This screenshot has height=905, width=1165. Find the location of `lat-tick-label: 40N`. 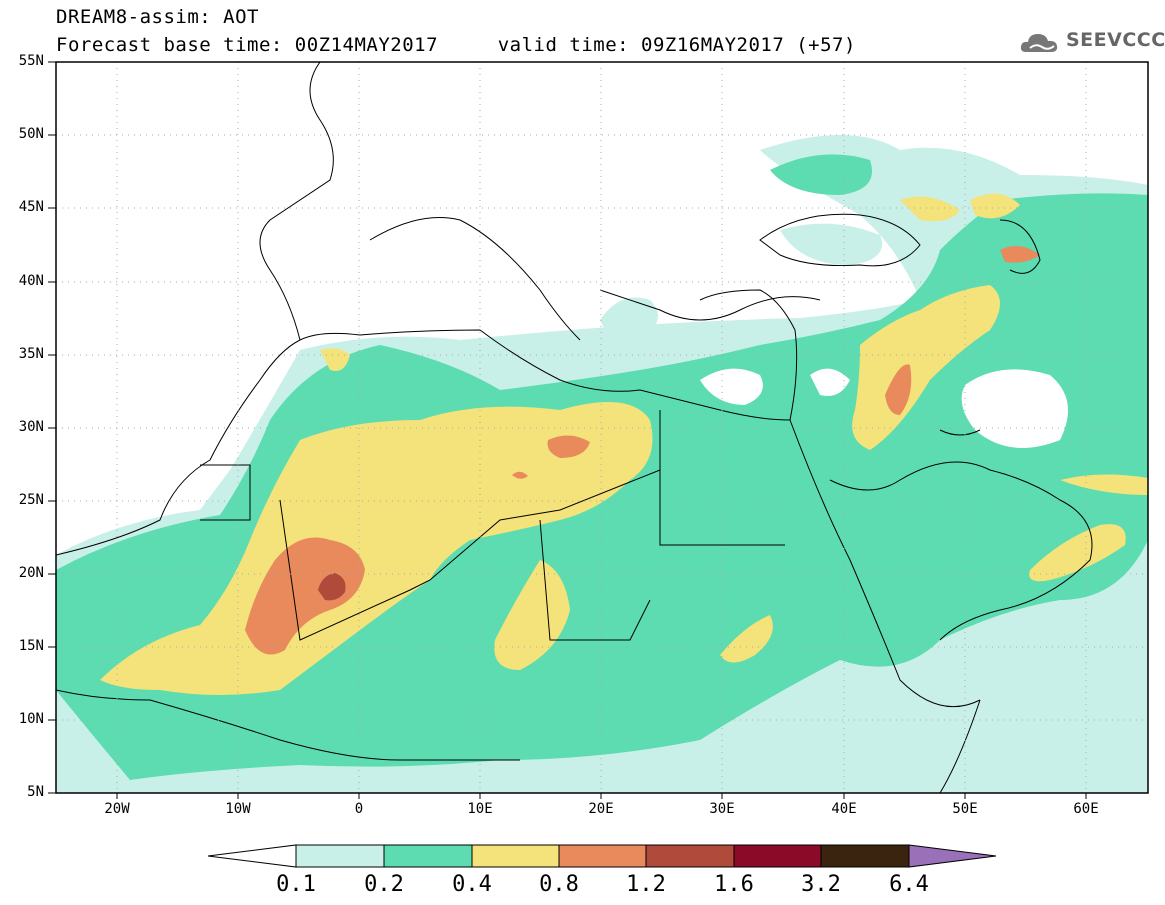

lat-tick-label: 40N is located at coordinates (31, 281).